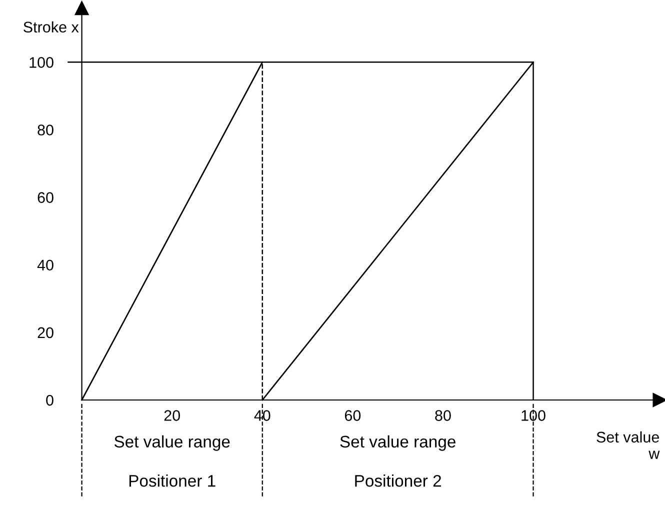  Describe the element at coordinates (45, 265) in the screenshot. I see `y-tick-label: 40` at that location.